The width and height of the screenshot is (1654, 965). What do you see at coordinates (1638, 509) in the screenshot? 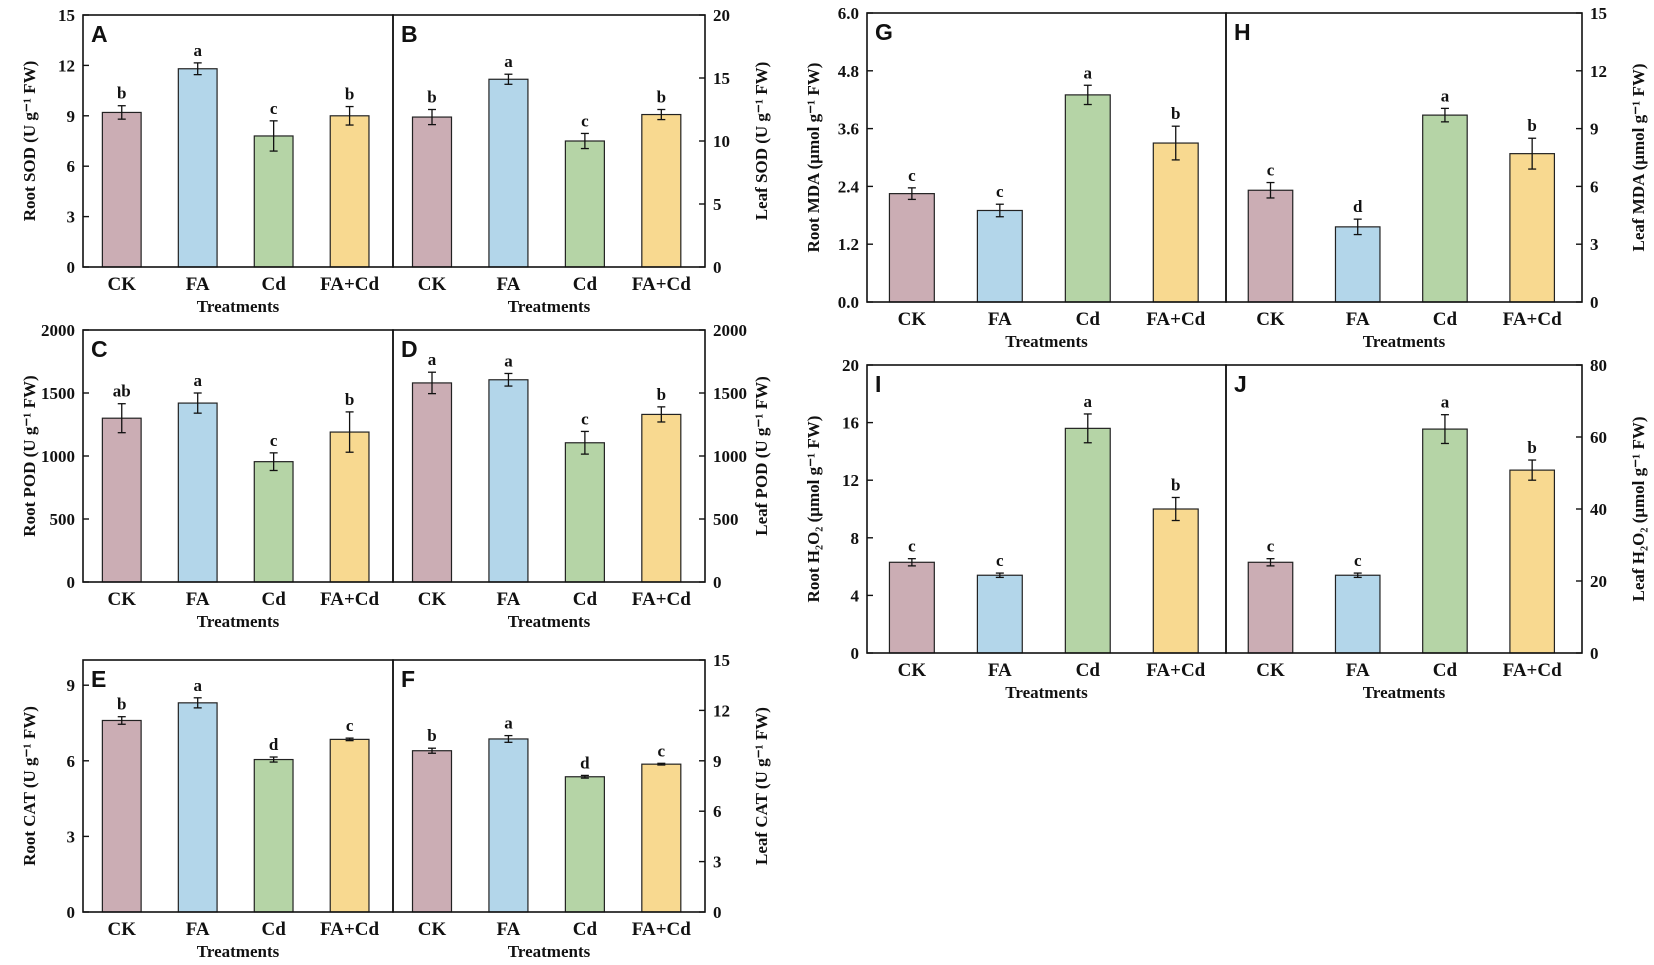
I see `y-axis-label: Leaf H₂O₂ (μmol g⁻¹ FW)` at bounding box center [1638, 509].